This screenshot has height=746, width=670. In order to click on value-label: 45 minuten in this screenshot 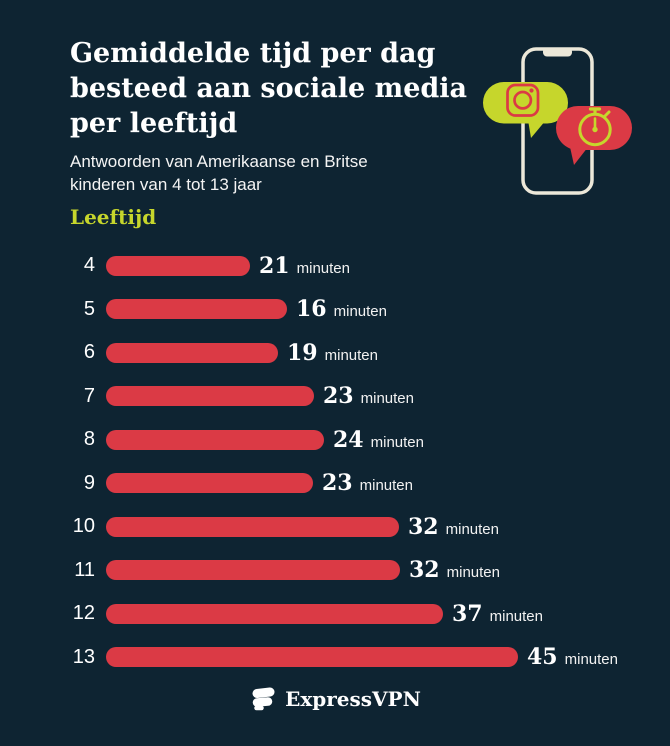, I will do `click(572, 657)`.